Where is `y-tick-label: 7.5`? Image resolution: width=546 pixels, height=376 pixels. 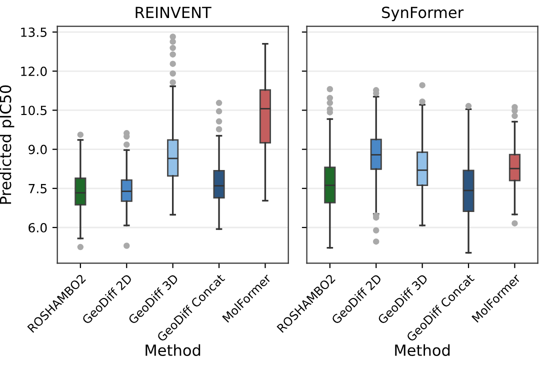 y-tick-label: 7.5 is located at coordinates (37, 189).